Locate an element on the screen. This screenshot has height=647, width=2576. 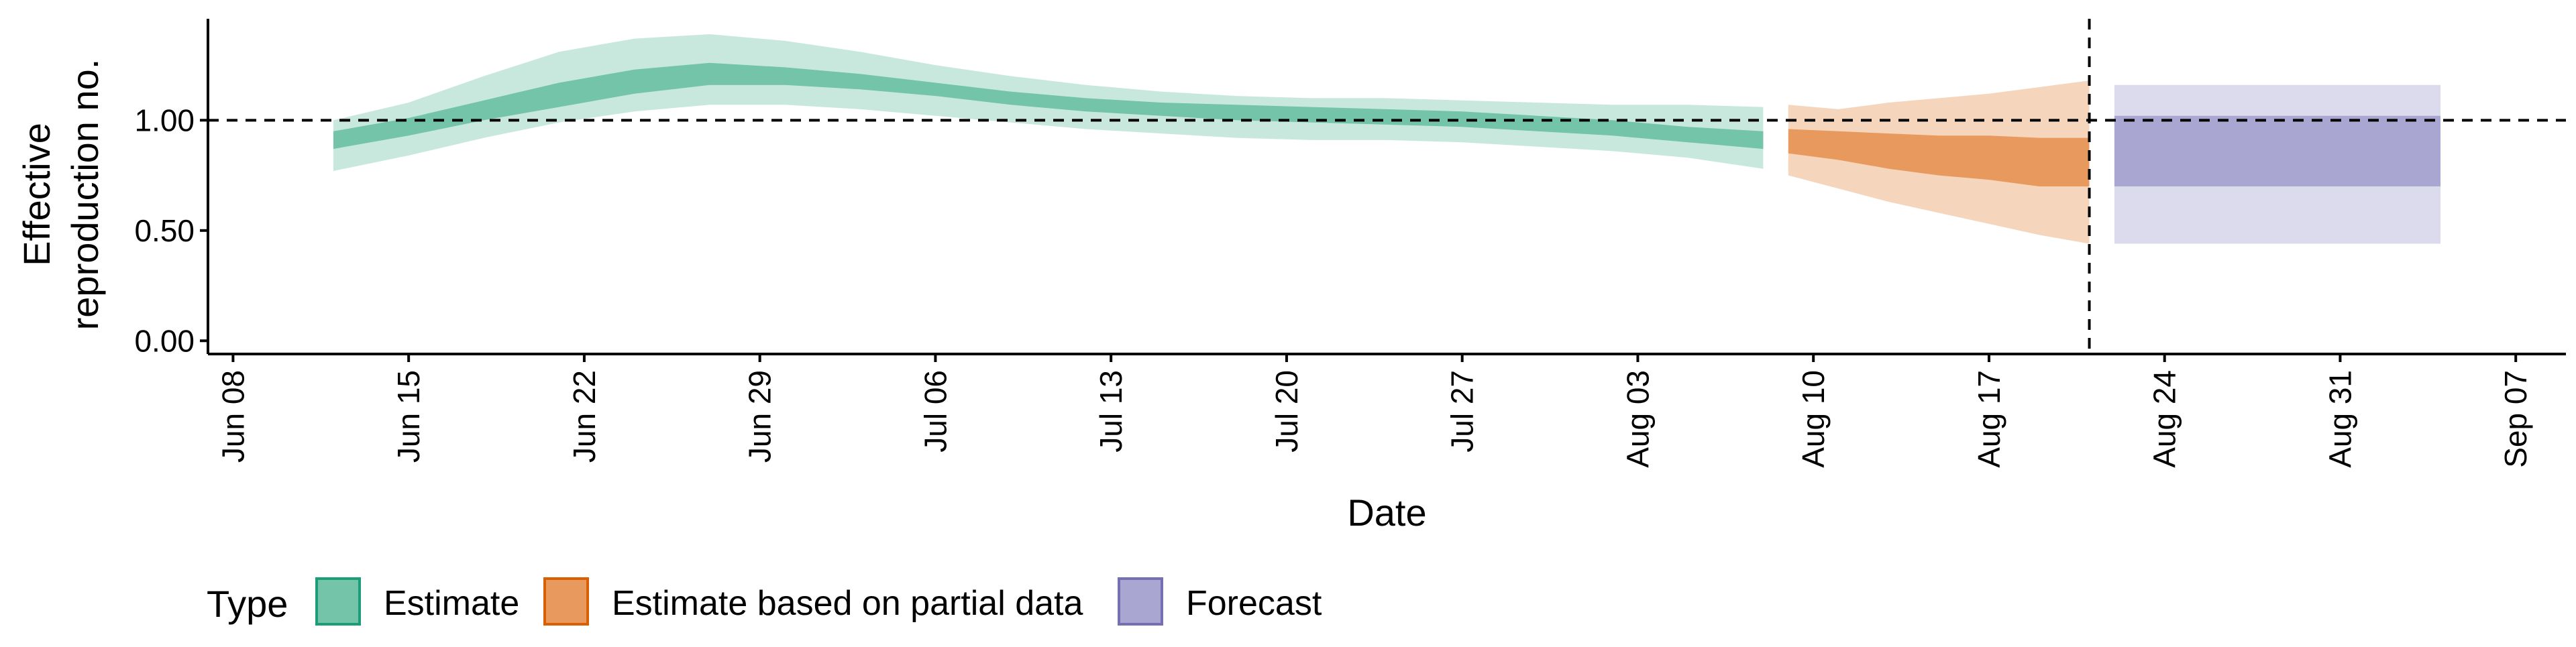
x-tick-label: Jul 20 is located at coordinates (1286, 411).